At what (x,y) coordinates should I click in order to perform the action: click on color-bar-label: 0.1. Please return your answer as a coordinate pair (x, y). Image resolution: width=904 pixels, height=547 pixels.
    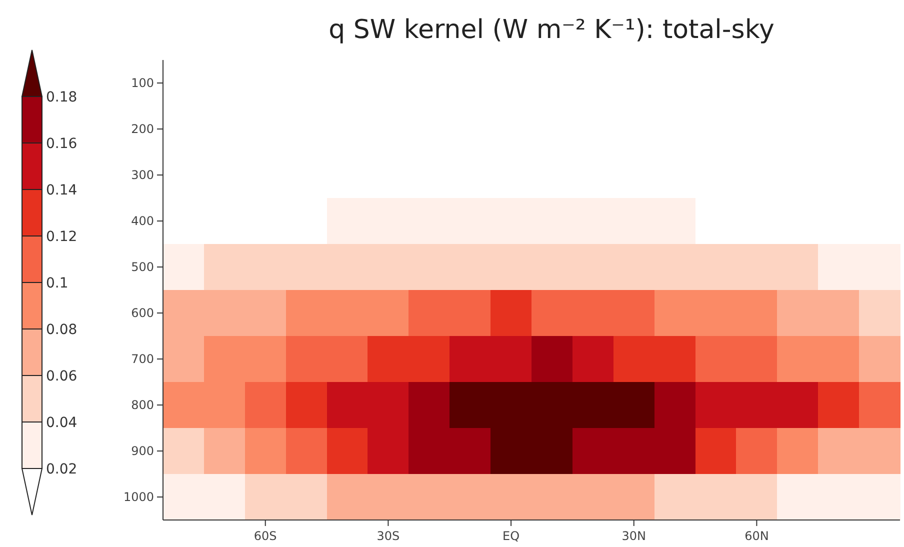
    Looking at the image, I should click on (57, 284).